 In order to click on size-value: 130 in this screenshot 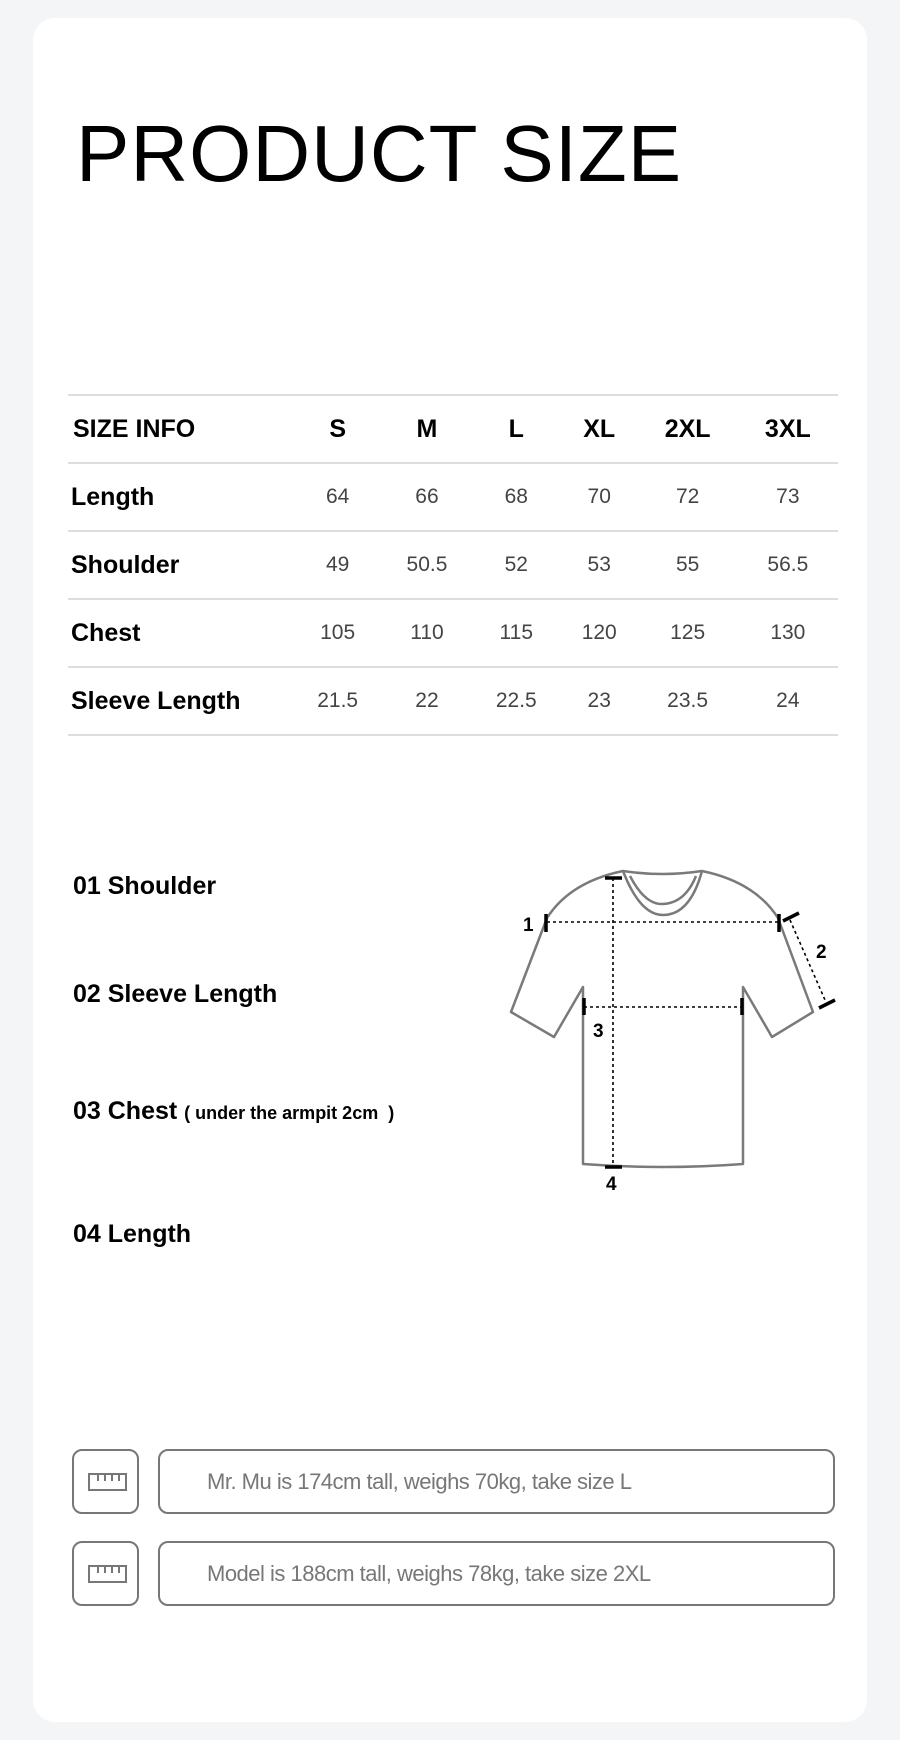, I will do `click(787, 633)`.